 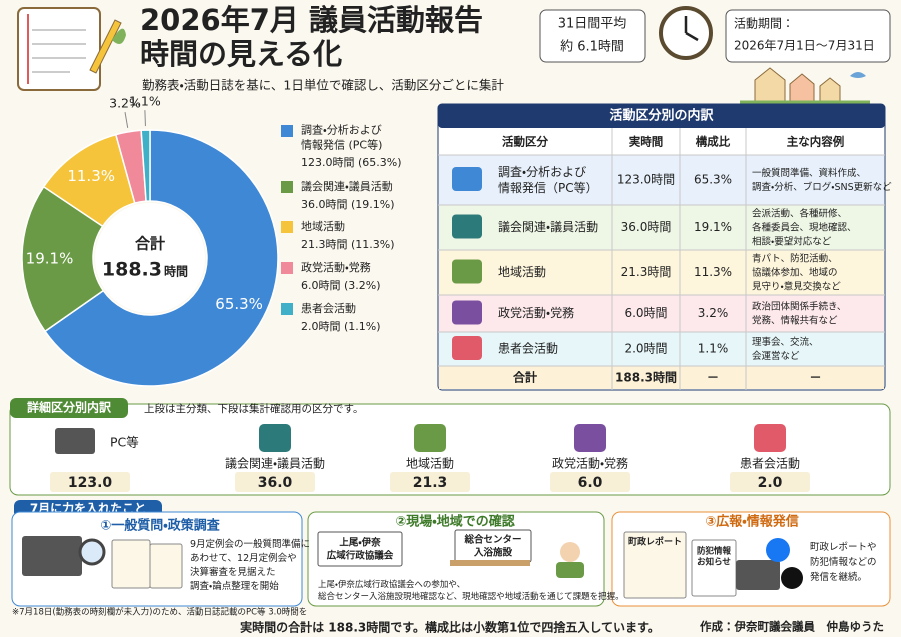 I want to click on clock-icon, so click(x=686, y=33).